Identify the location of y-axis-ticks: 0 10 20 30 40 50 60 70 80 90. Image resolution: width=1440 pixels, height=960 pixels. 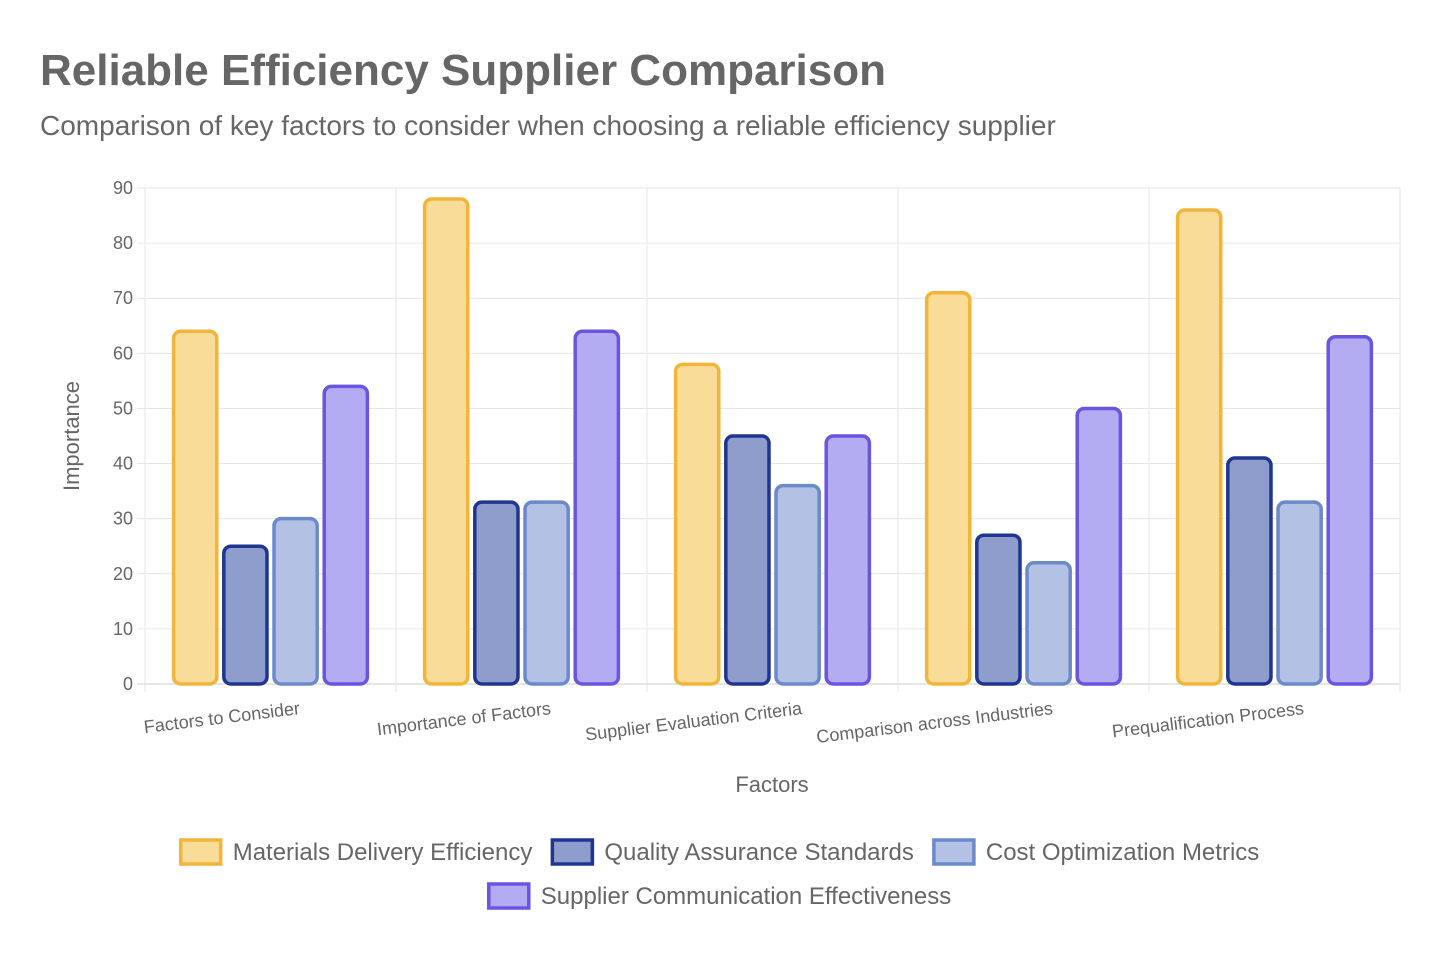
(123, 436).